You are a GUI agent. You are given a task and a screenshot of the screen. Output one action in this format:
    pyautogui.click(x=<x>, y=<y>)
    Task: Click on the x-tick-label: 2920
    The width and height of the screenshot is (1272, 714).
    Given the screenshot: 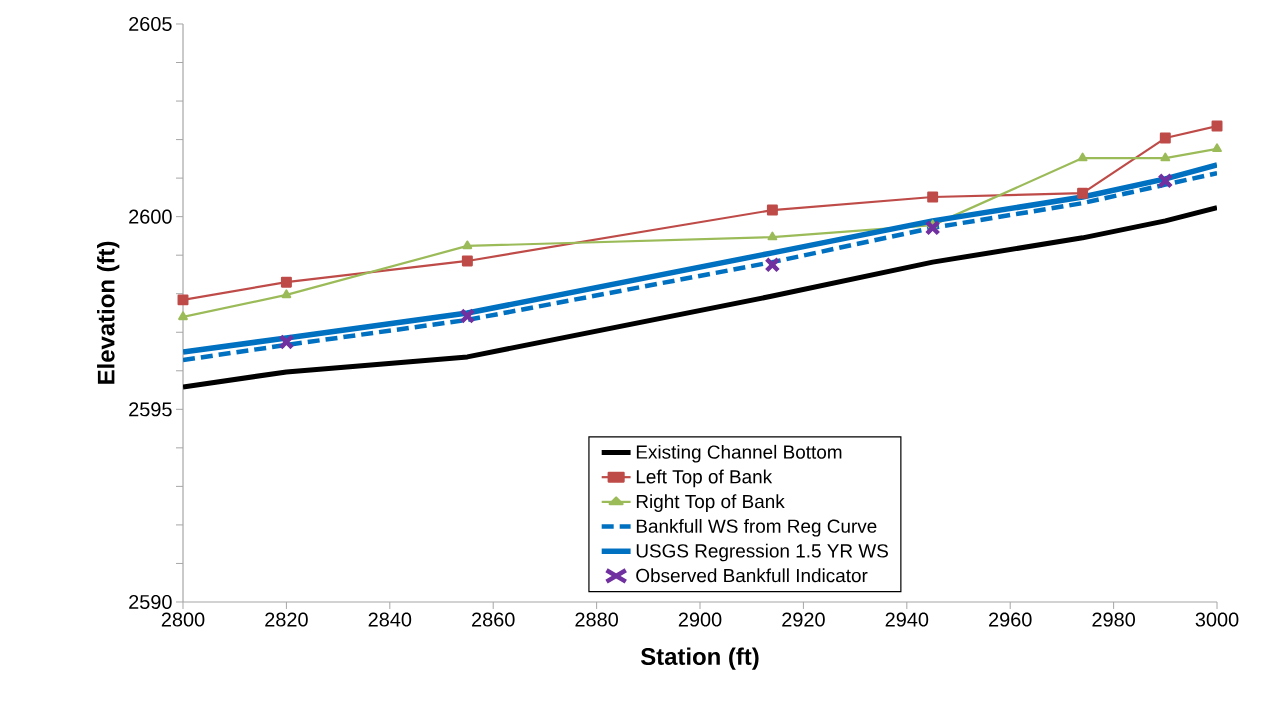 What is the action you would take?
    pyautogui.click(x=803, y=619)
    